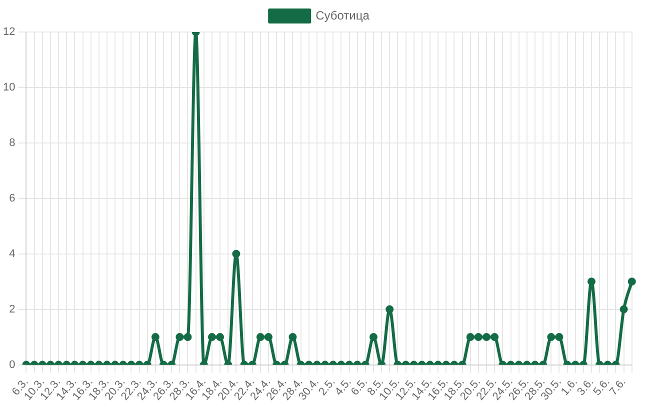 The image size is (645, 406). I want to click on x-tick-label: 7.6., so click(617, 387).